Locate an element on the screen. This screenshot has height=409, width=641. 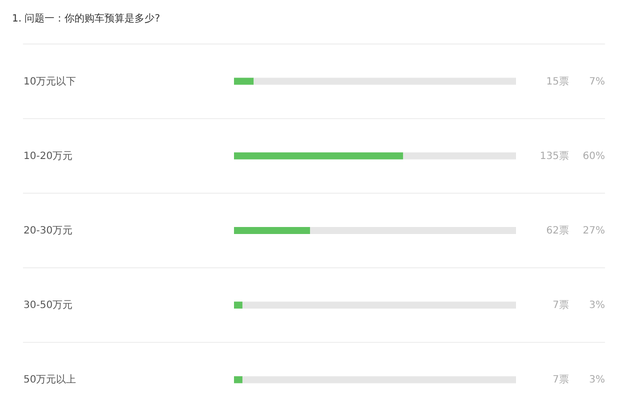
text: 15票 is located at coordinates (557, 82).